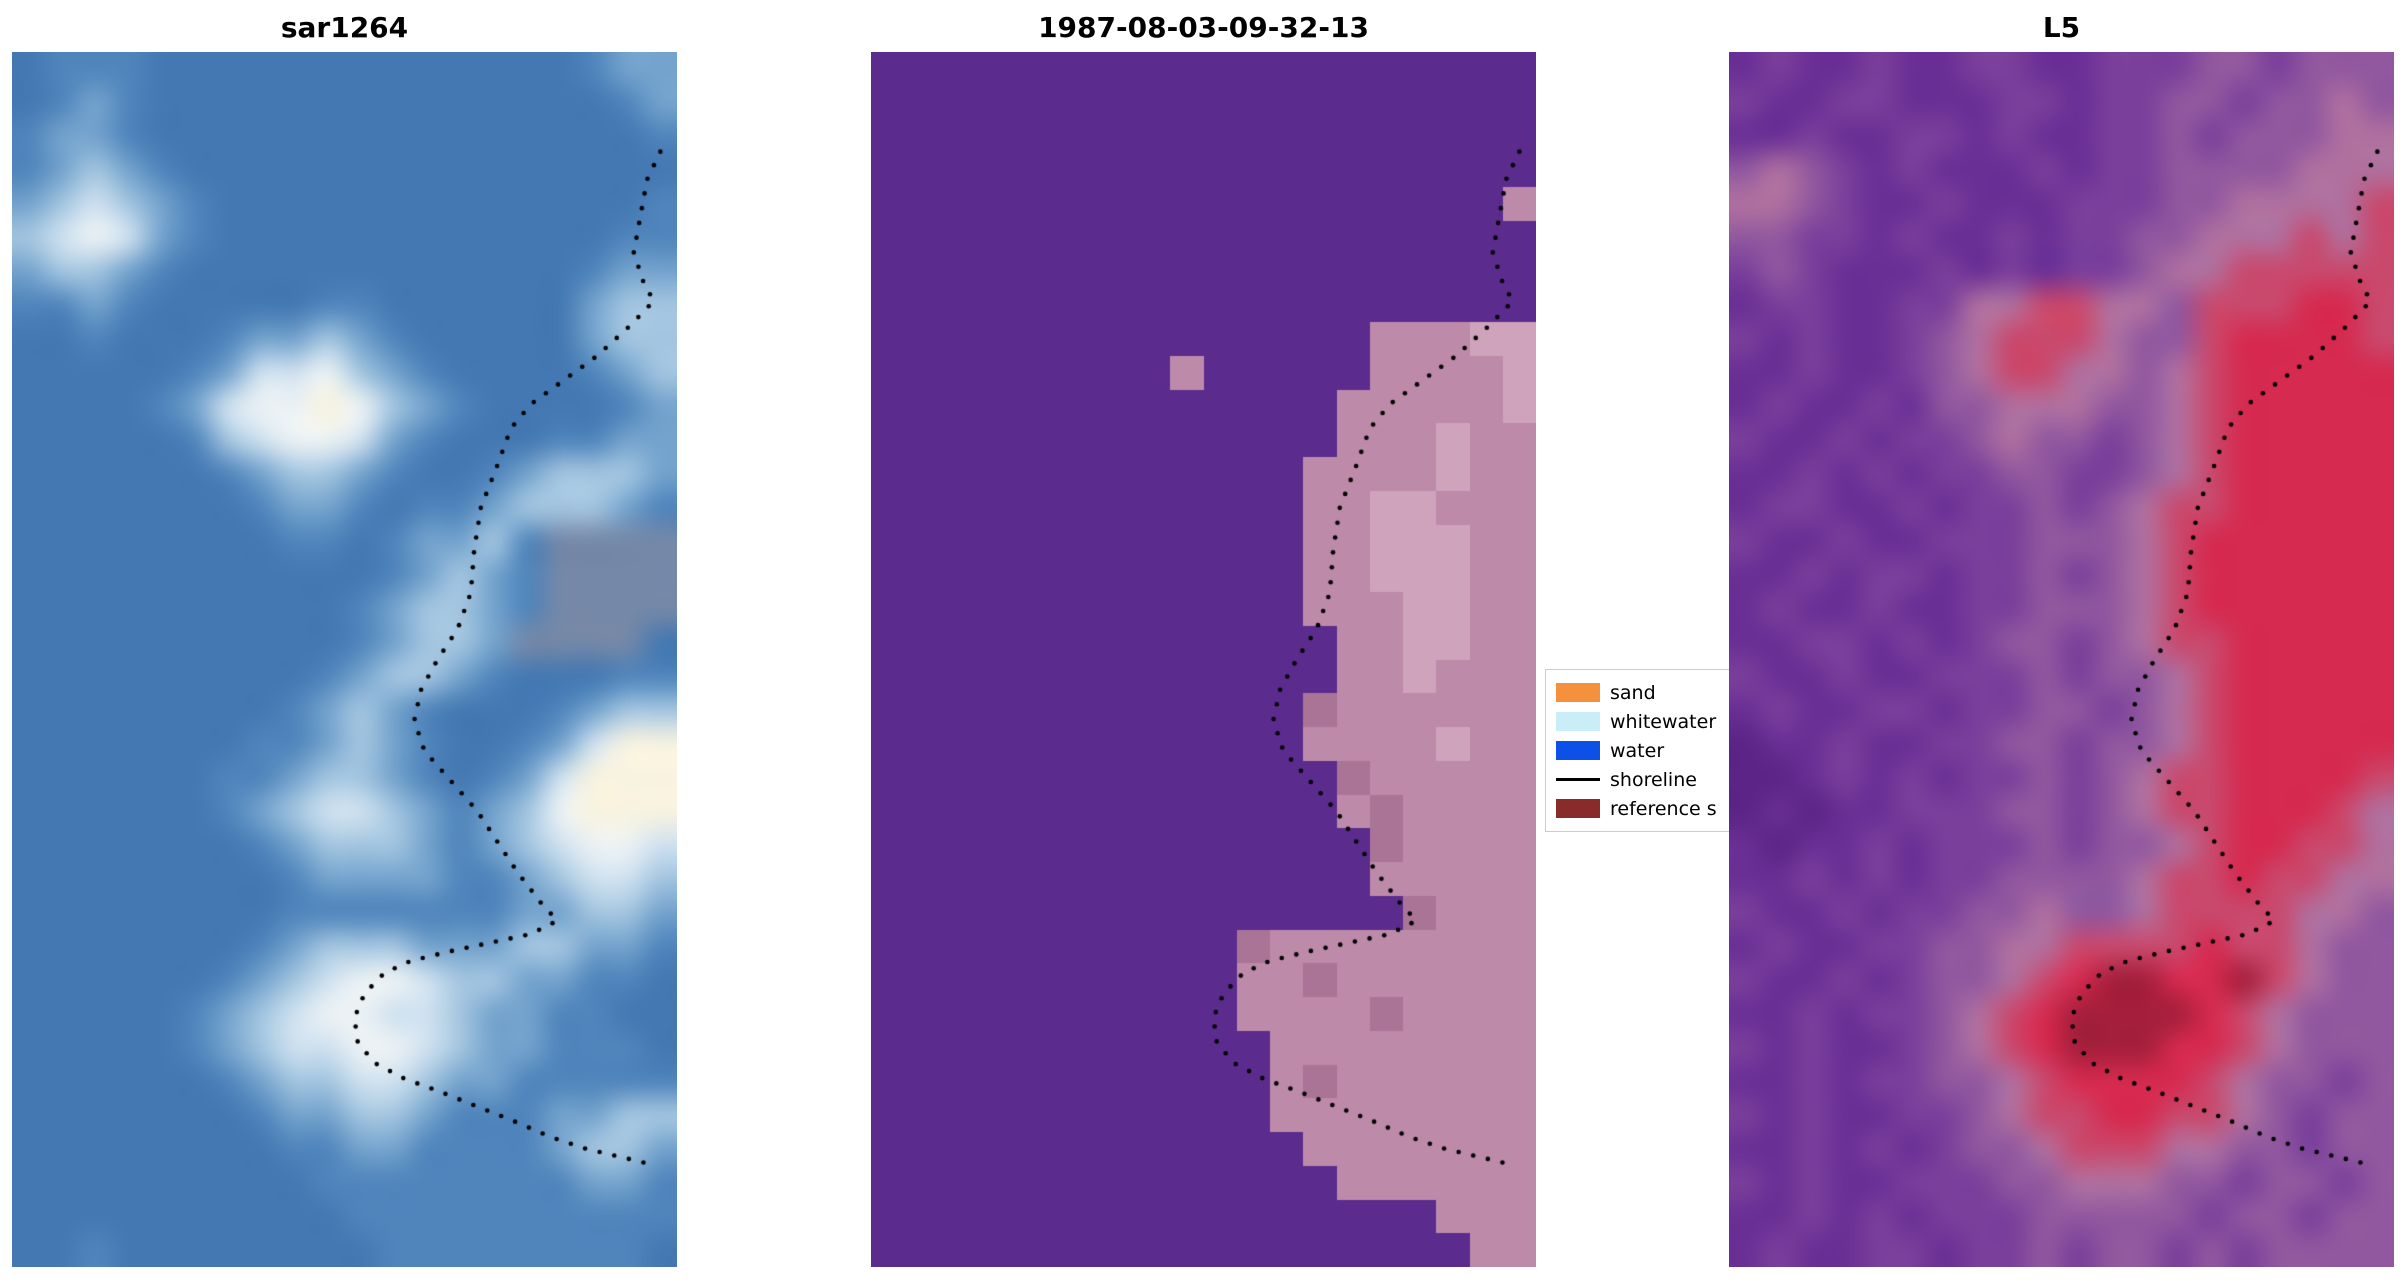  Describe the element at coordinates (1663, 808) in the screenshot. I see `legend-label-reference-shoreline: reference s` at that location.